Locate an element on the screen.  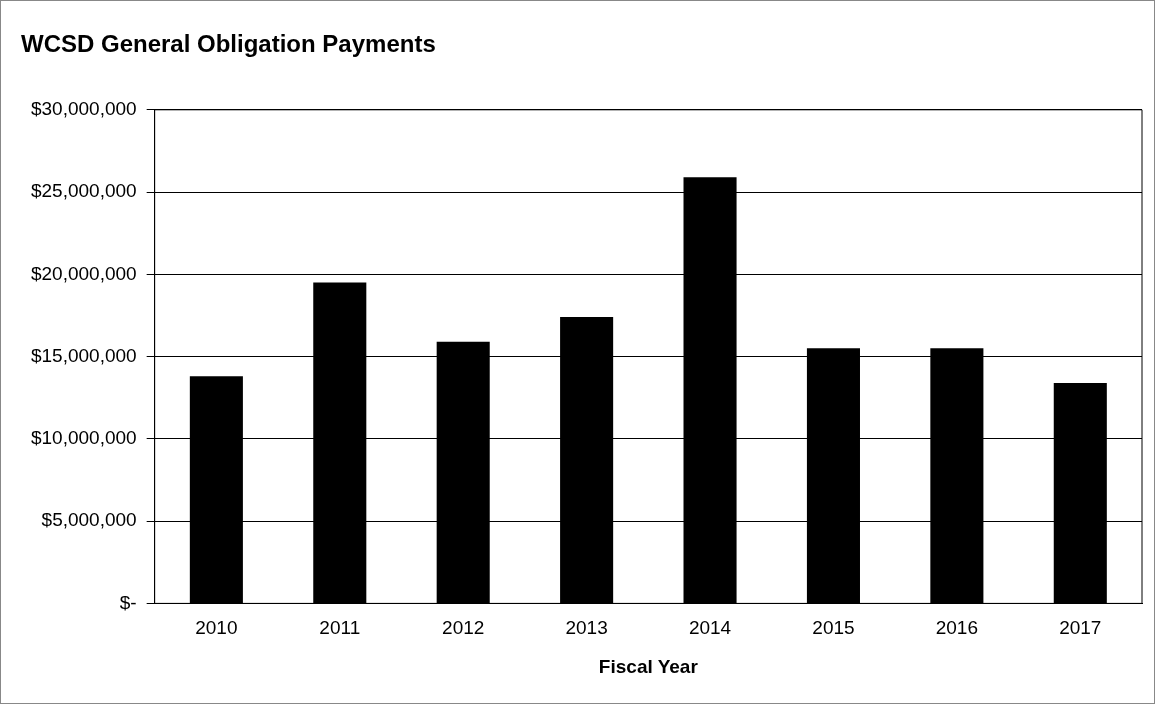
x-tick-label: 2012 is located at coordinates (463, 628).